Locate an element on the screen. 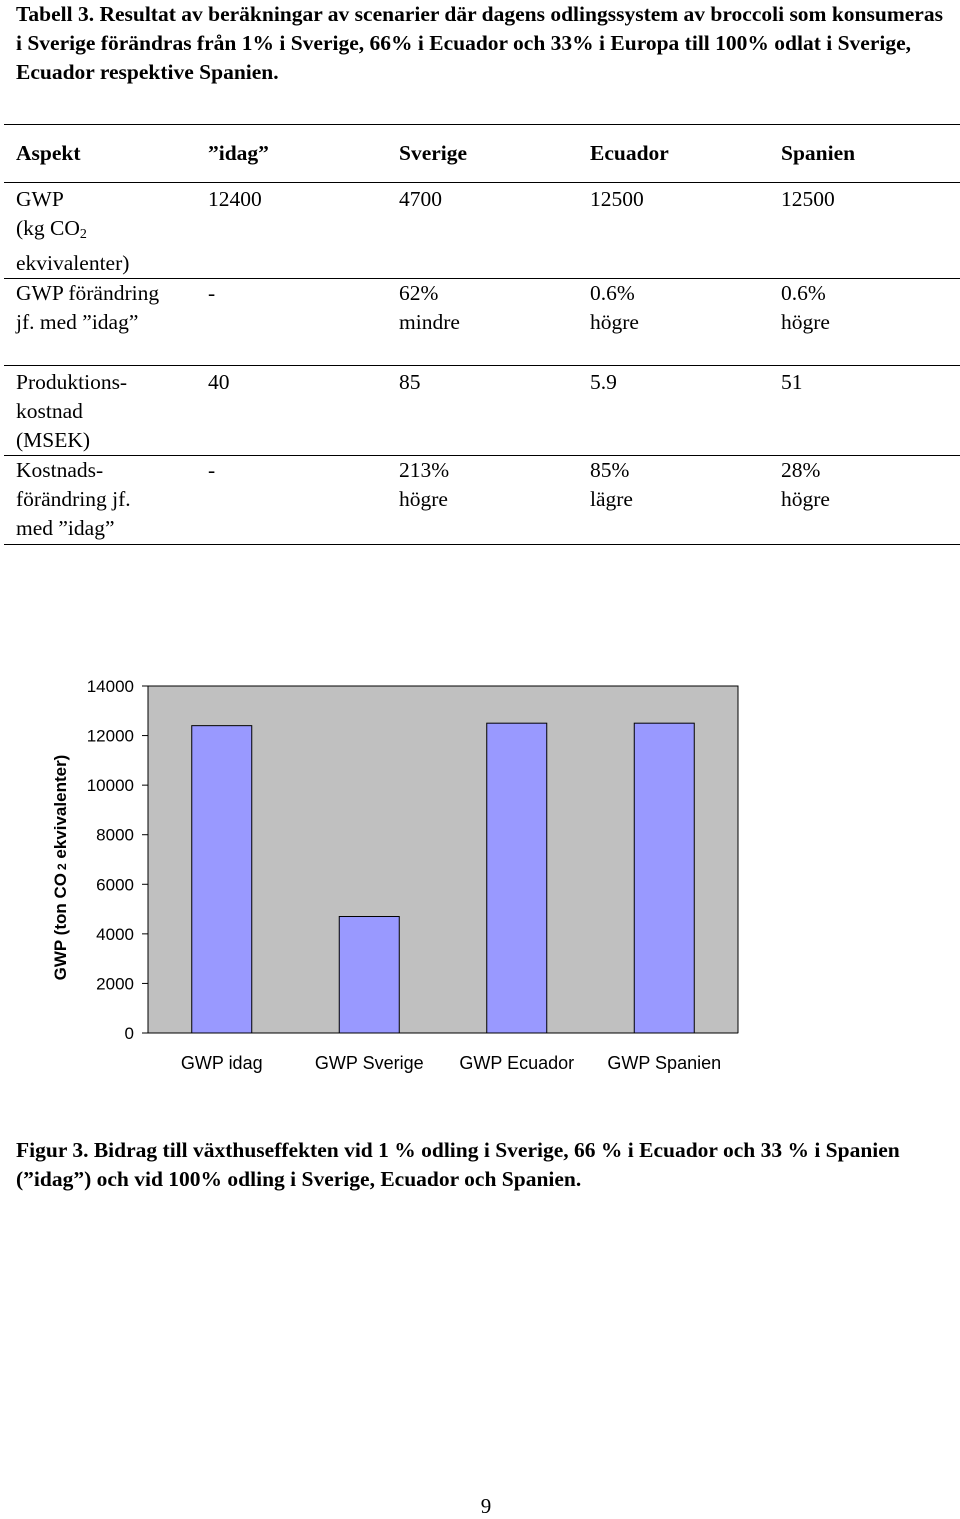  row-label-cost-change: Kostnads- förändring jf. med ”idag” is located at coordinates (100, 500).